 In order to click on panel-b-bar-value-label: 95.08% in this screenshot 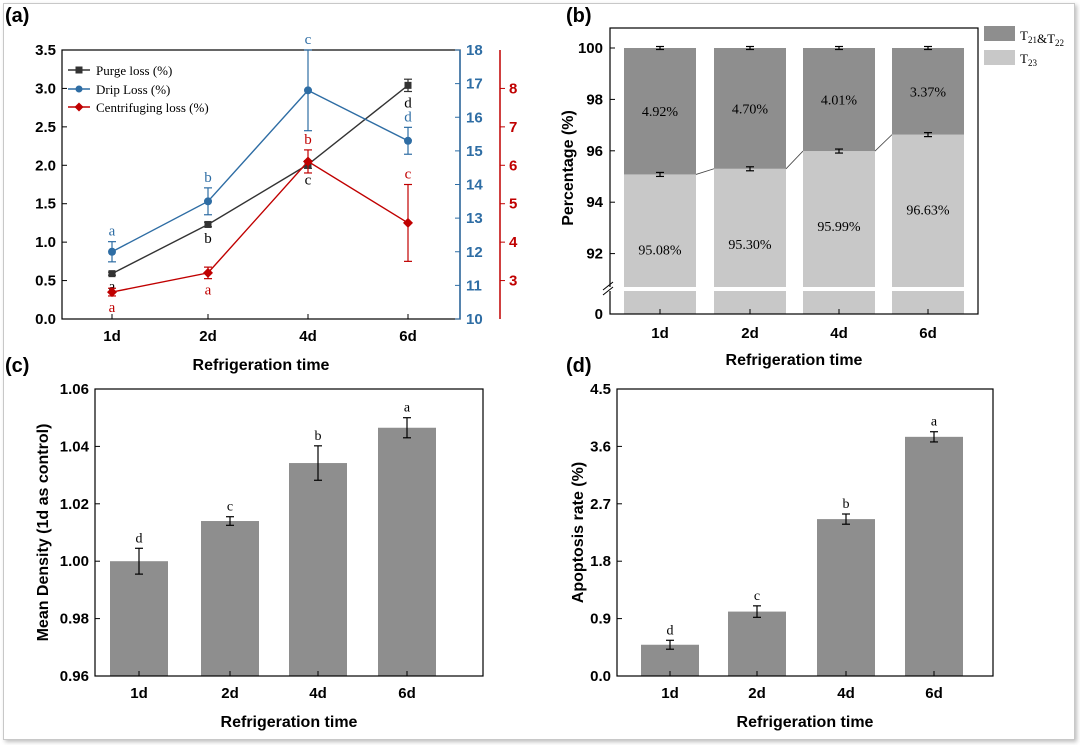, I will do `click(660, 250)`.